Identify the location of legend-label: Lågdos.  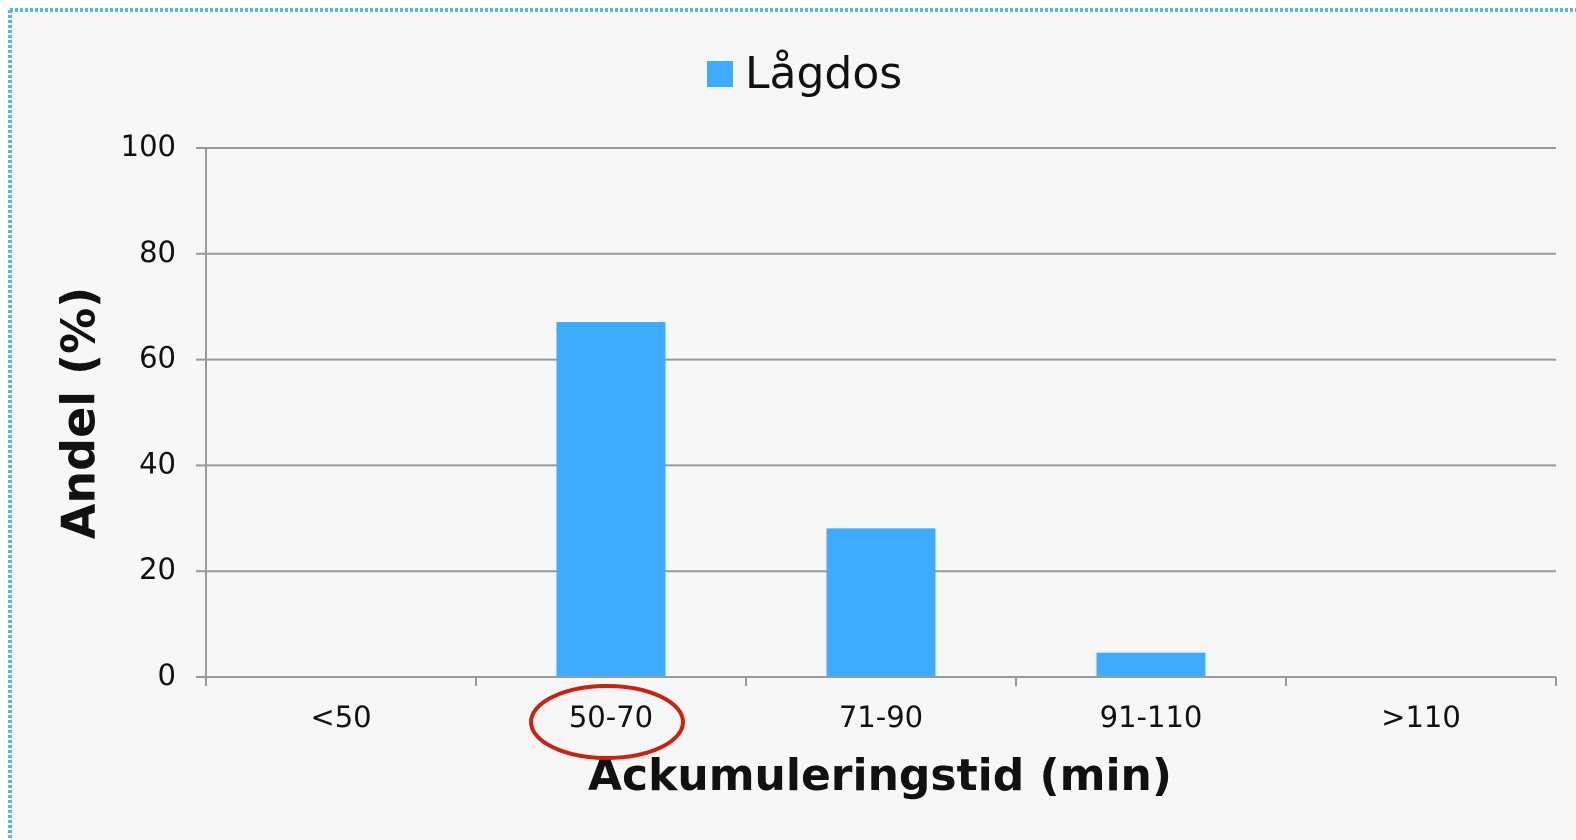
(823, 73).